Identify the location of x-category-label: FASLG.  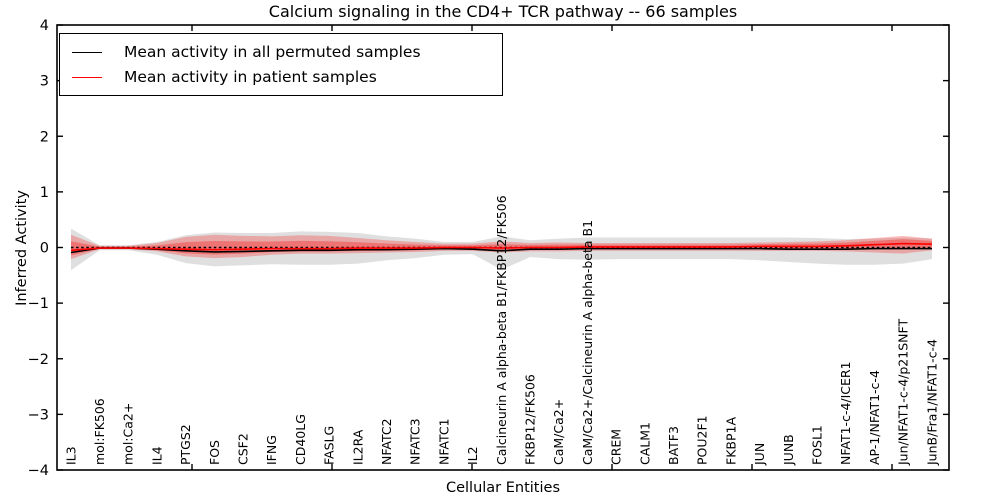
(329, 445).